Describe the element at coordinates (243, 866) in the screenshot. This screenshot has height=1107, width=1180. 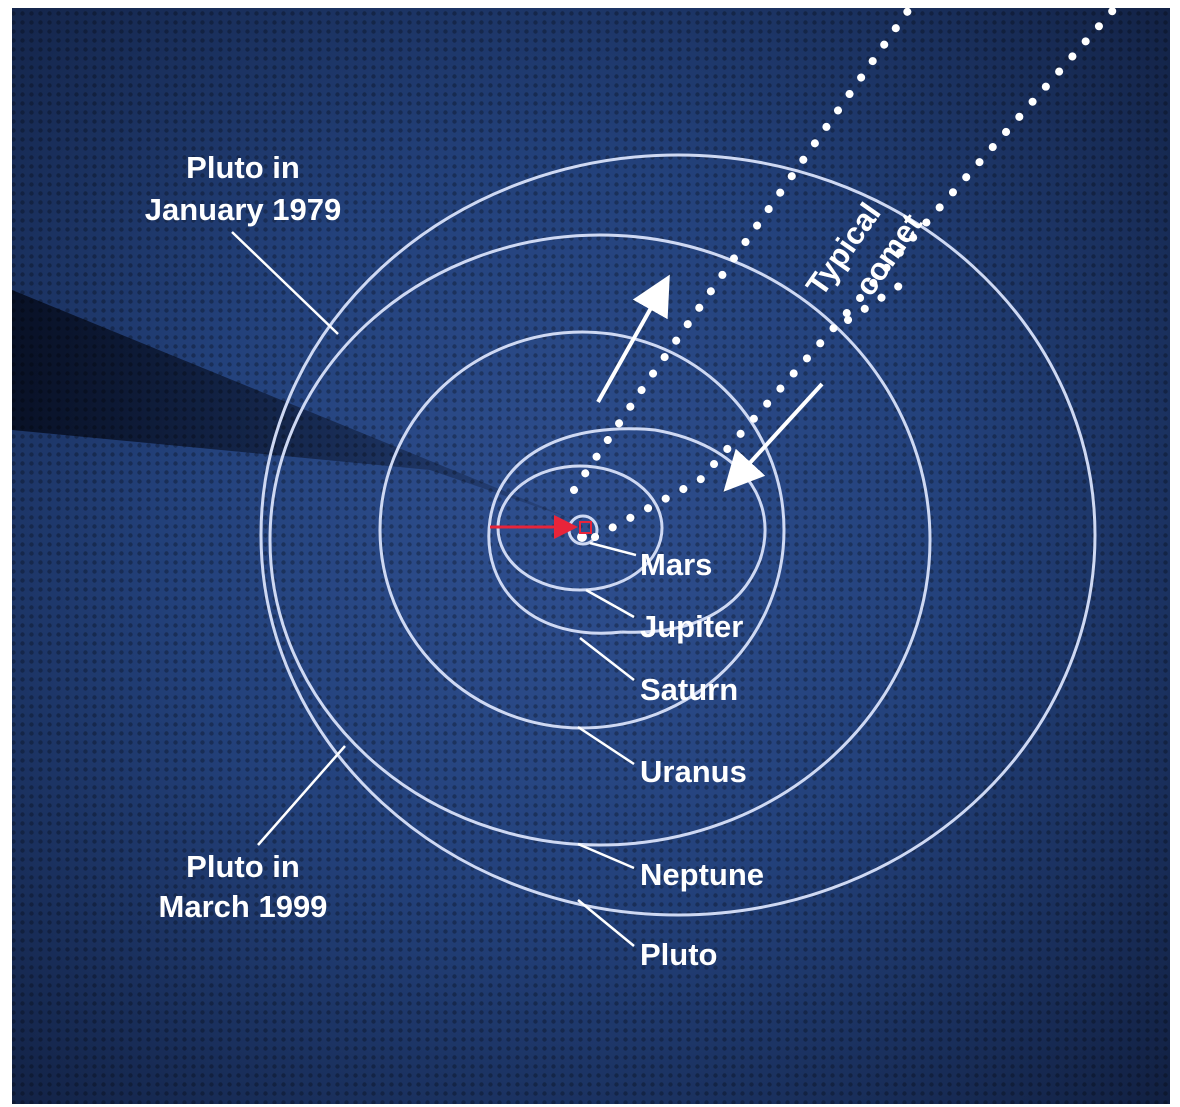
I see `pluto-1999-line1: Pluto in` at that location.